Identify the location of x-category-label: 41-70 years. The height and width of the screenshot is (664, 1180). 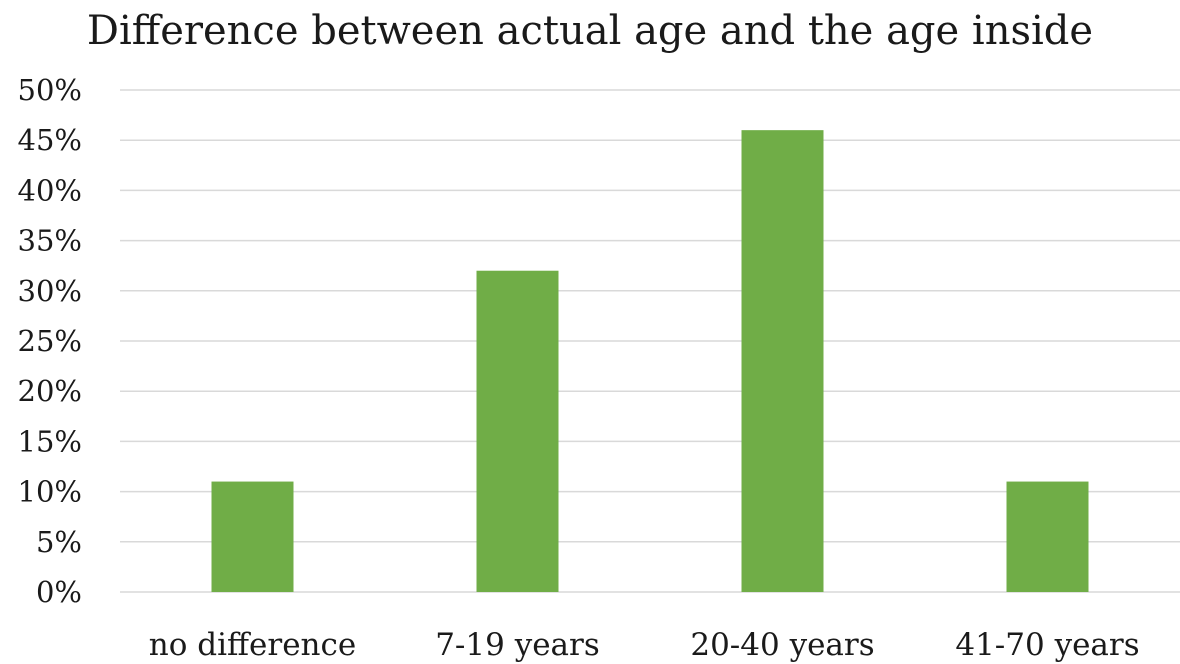
(1047, 645).